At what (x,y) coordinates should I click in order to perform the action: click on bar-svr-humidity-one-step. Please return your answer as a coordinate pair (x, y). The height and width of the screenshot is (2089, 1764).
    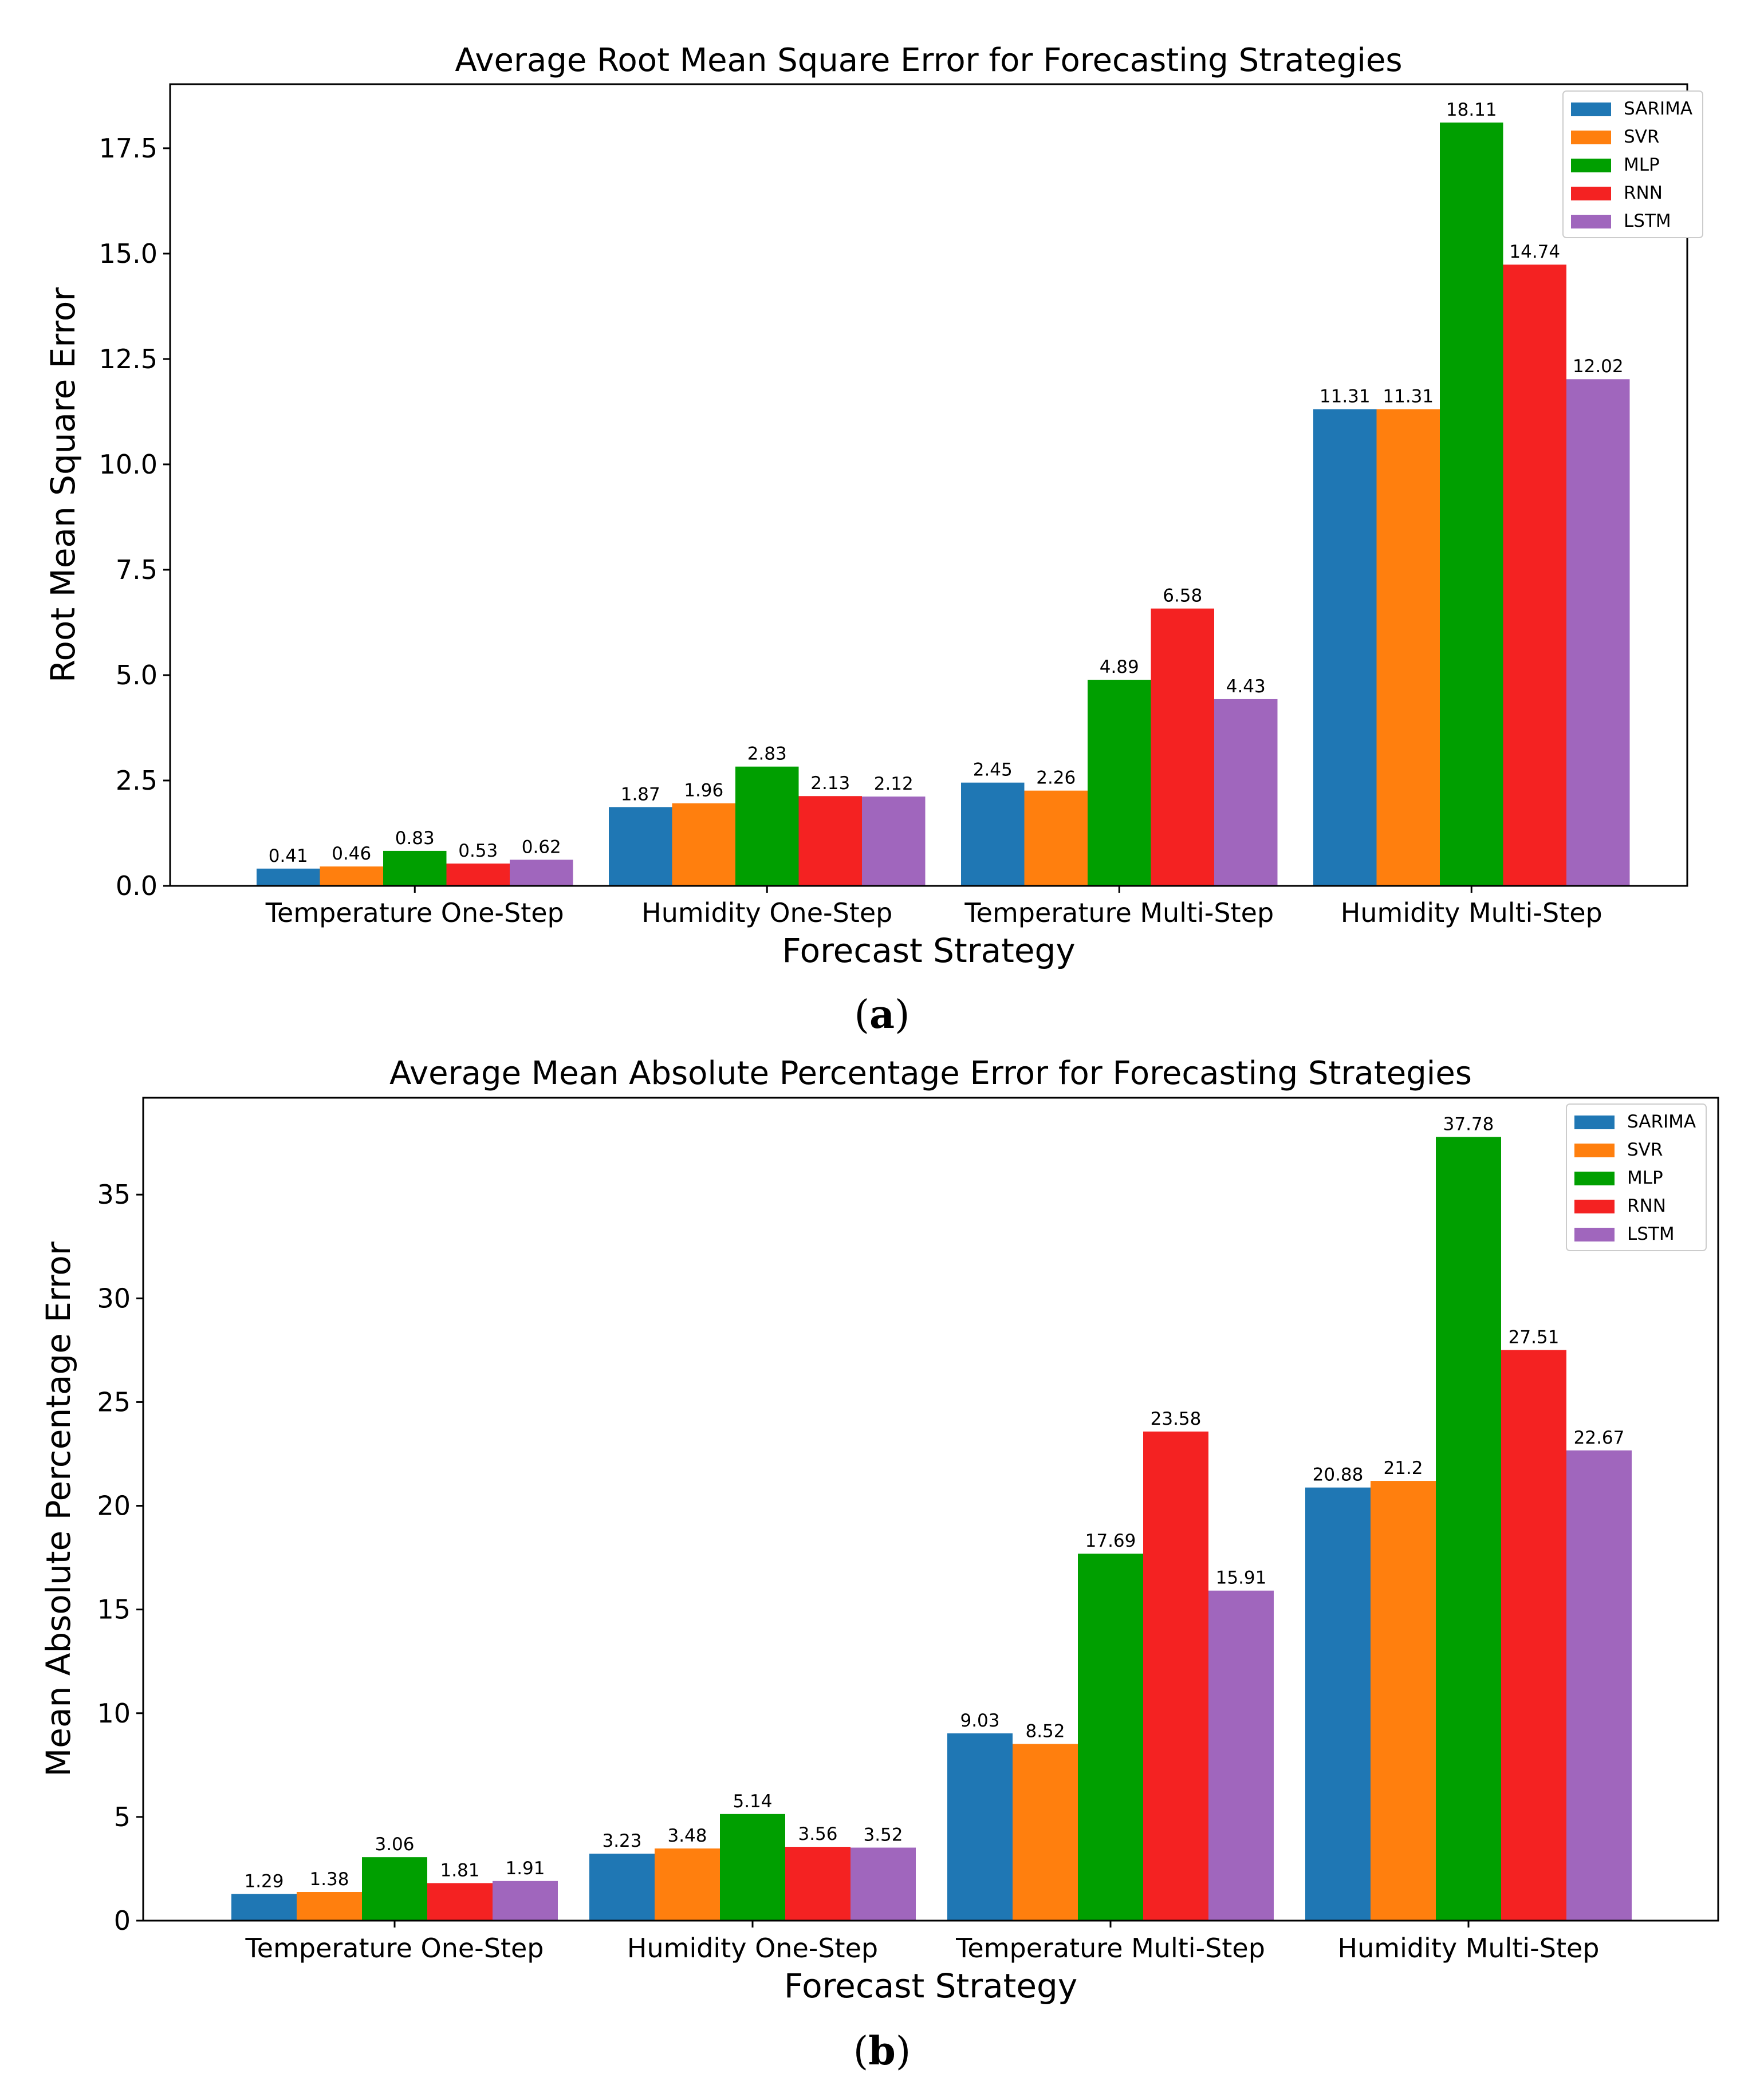
    Looking at the image, I should click on (687, 1884).